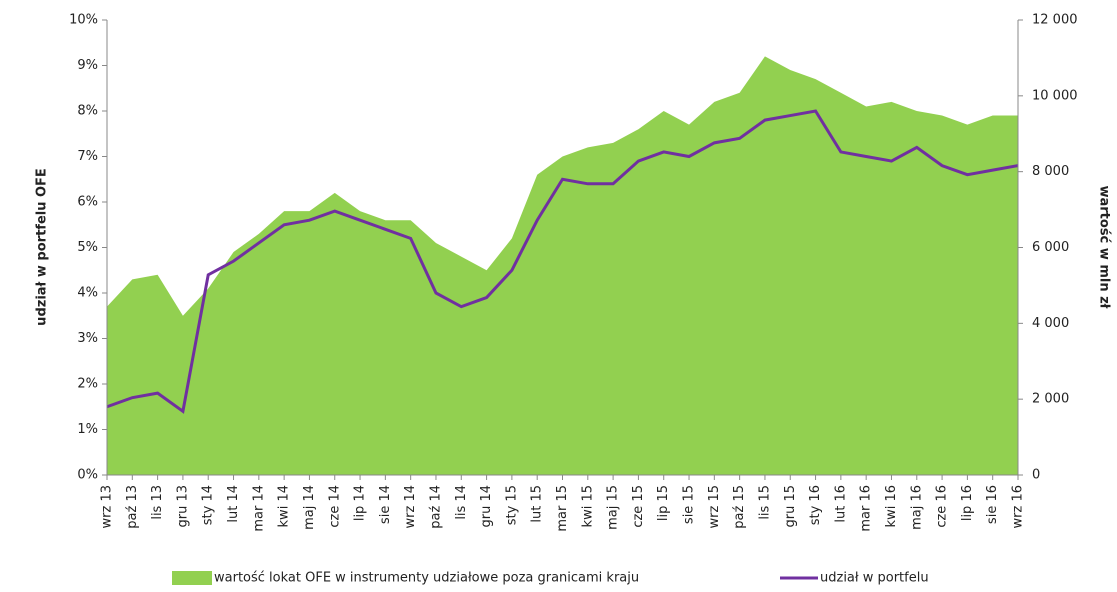  Describe the element at coordinates (233, 504) in the screenshot. I see `x-tick-label: lut 14` at that location.